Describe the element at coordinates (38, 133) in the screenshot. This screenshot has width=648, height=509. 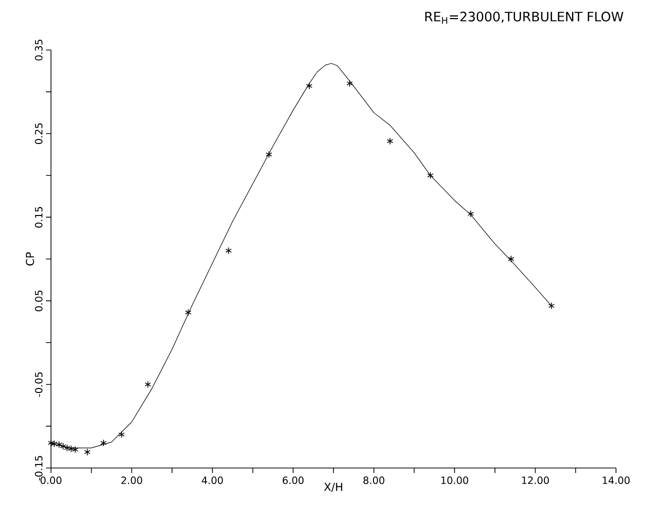
I see `y-tick-label: 0.25` at that location.